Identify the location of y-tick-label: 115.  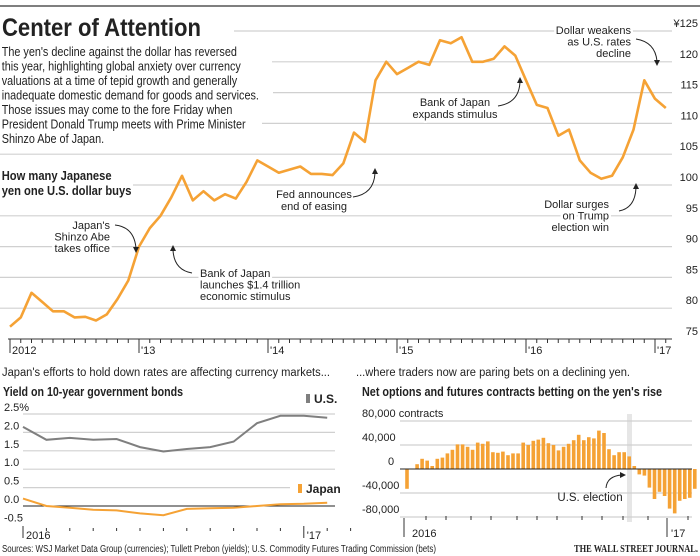
(689, 86).